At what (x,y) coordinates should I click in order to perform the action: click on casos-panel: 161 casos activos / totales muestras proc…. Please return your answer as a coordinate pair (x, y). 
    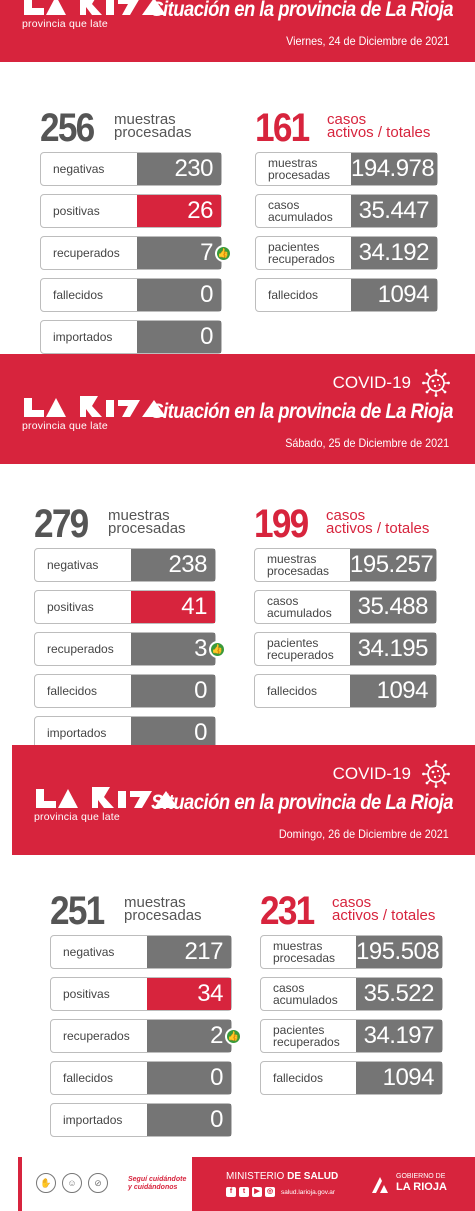
    Looking at the image, I should click on (346, 213).